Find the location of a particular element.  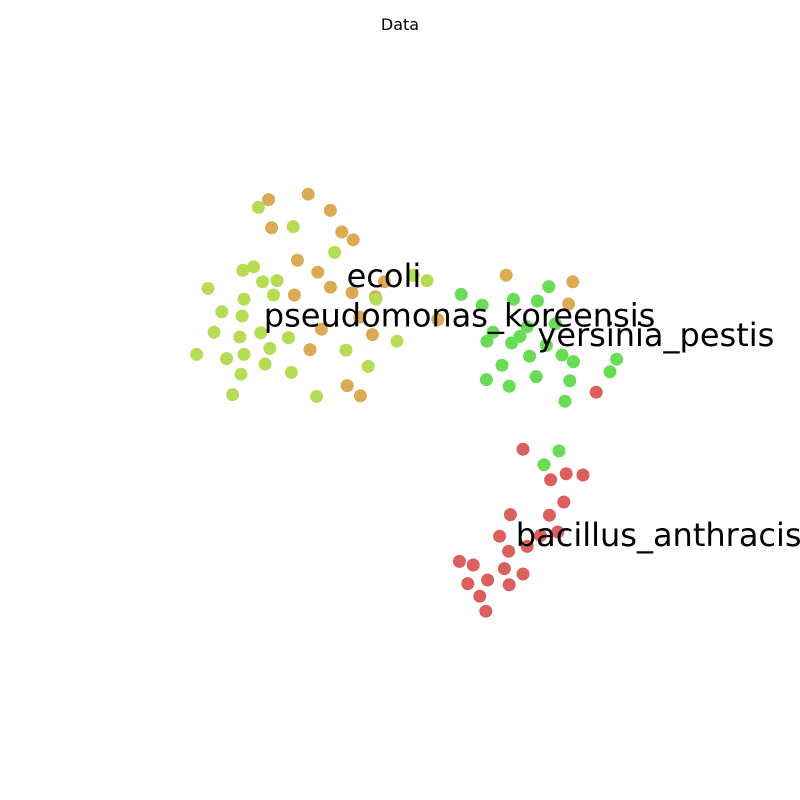

chart-title: Data is located at coordinates (400, 24).